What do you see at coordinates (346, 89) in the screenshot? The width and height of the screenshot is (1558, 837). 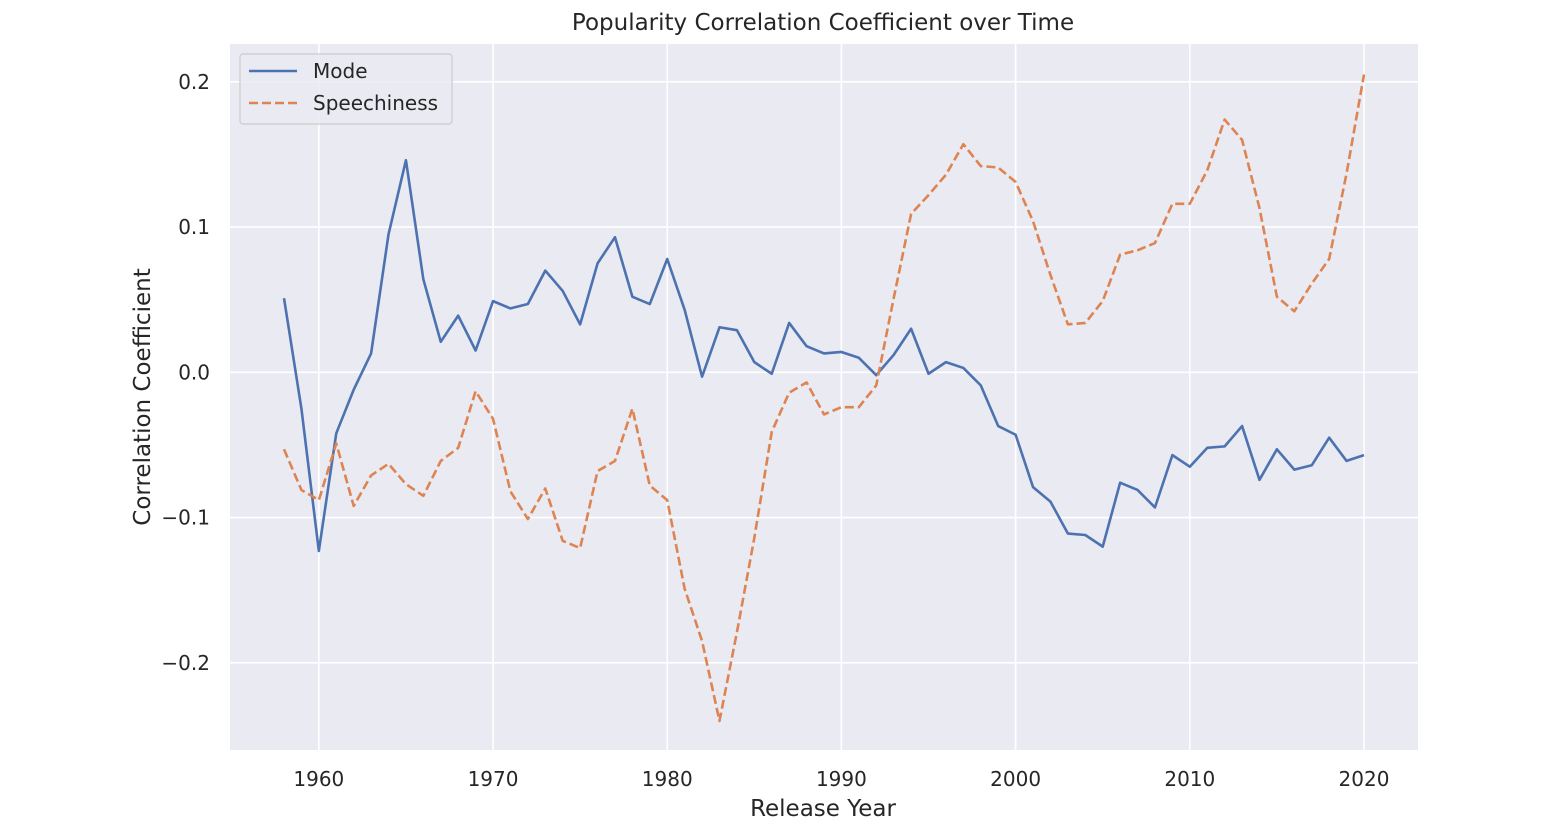 I see `legend: Mode Speechiness` at bounding box center [346, 89].